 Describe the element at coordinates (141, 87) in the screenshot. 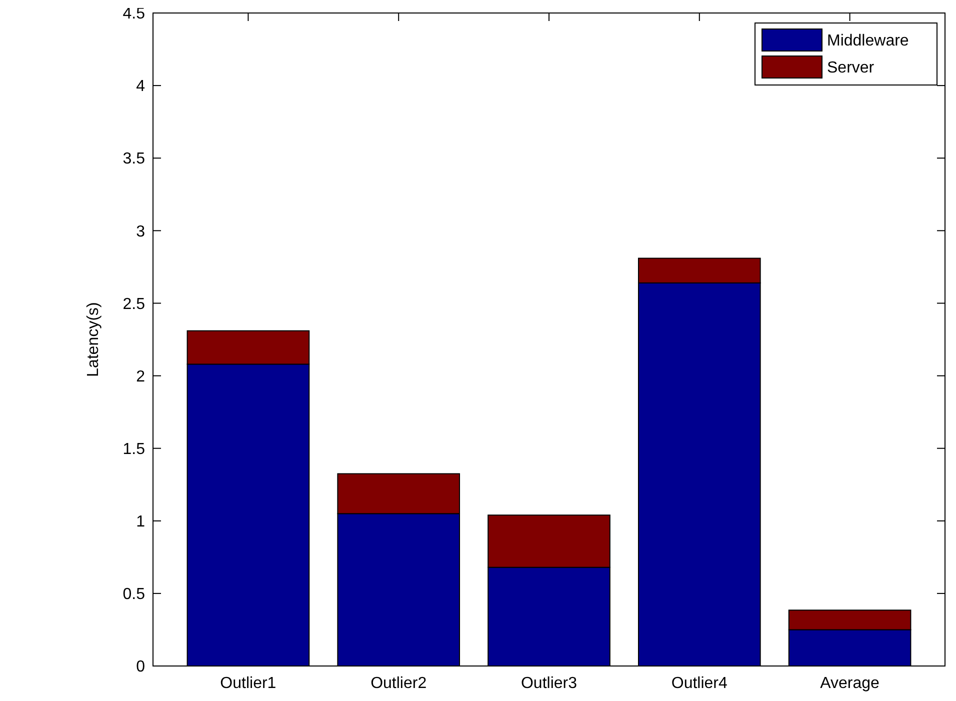

I see `y-tick-label: 4` at that location.